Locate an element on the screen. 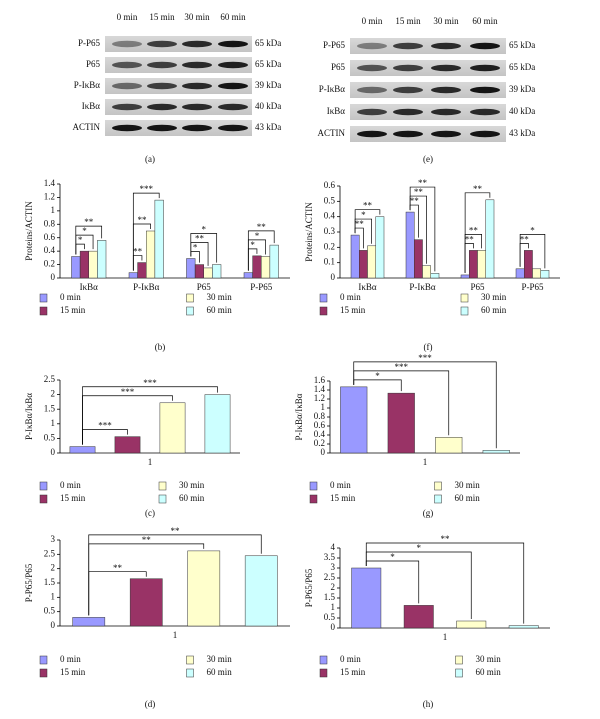 The height and width of the screenshot is (719, 600). legend-label: 30 min is located at coordinates (220, 297).